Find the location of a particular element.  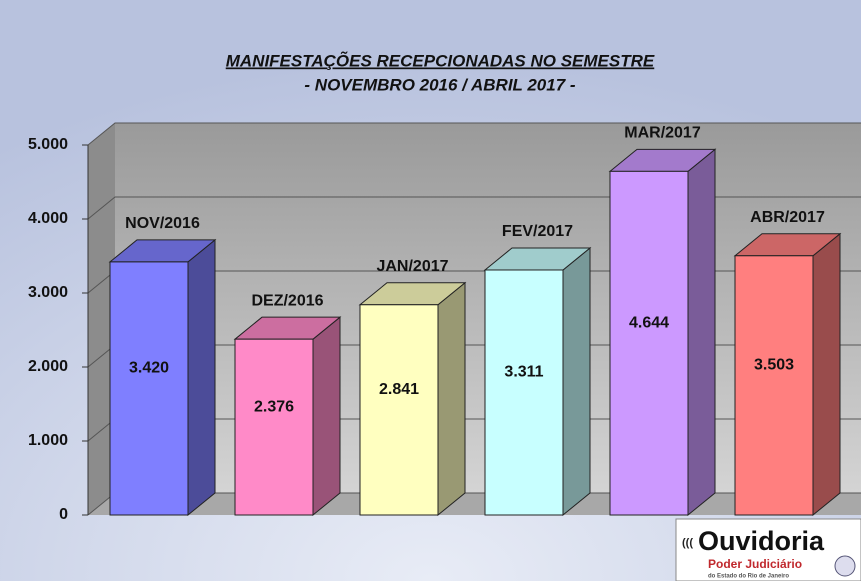

y-tick-label: 5.000 is located at coordinates (48, 144).